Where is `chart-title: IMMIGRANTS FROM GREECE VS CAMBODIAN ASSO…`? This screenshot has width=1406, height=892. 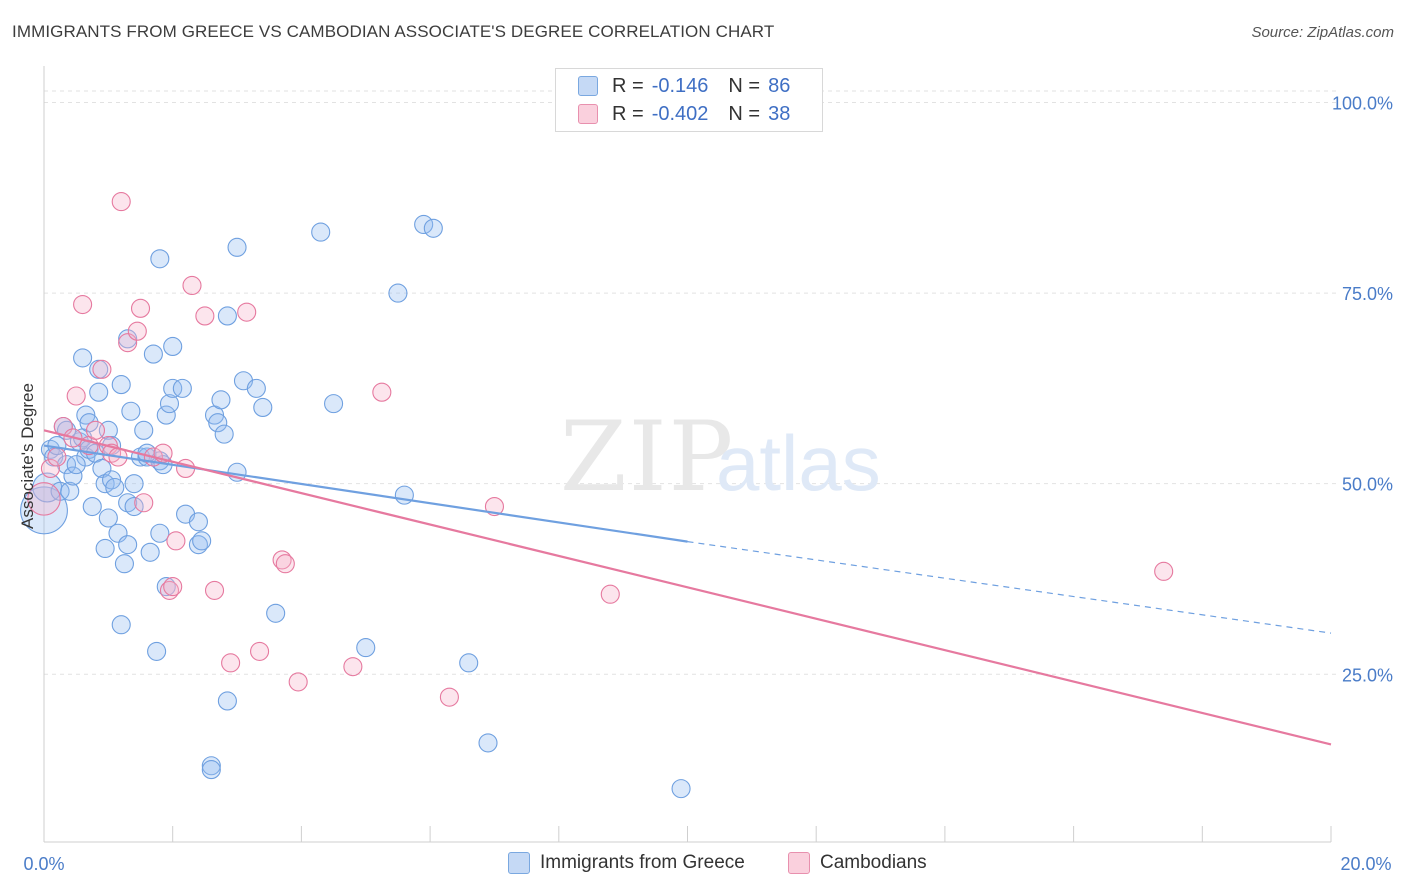
chart-title: IMMIGRANTS FROM GREECE VS CAMBODIAN ASSO… is located at coordinates (393, 31).